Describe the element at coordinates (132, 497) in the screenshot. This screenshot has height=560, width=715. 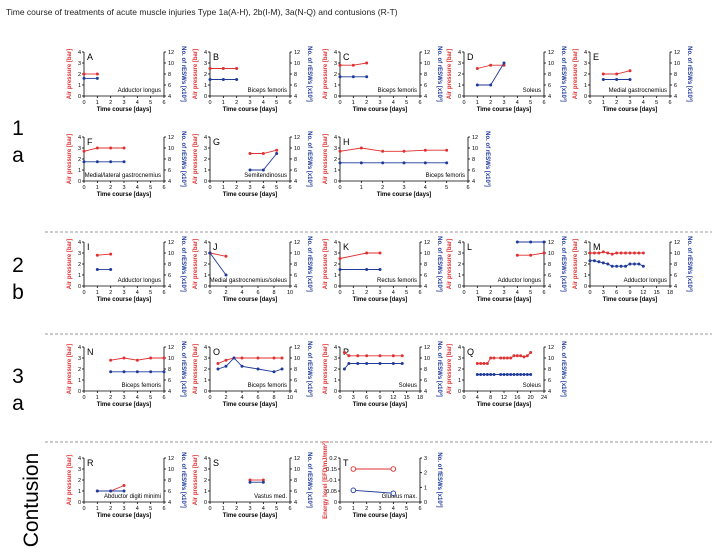
I see `panel-muscle-name: Abductor digiti minimi` at that location.